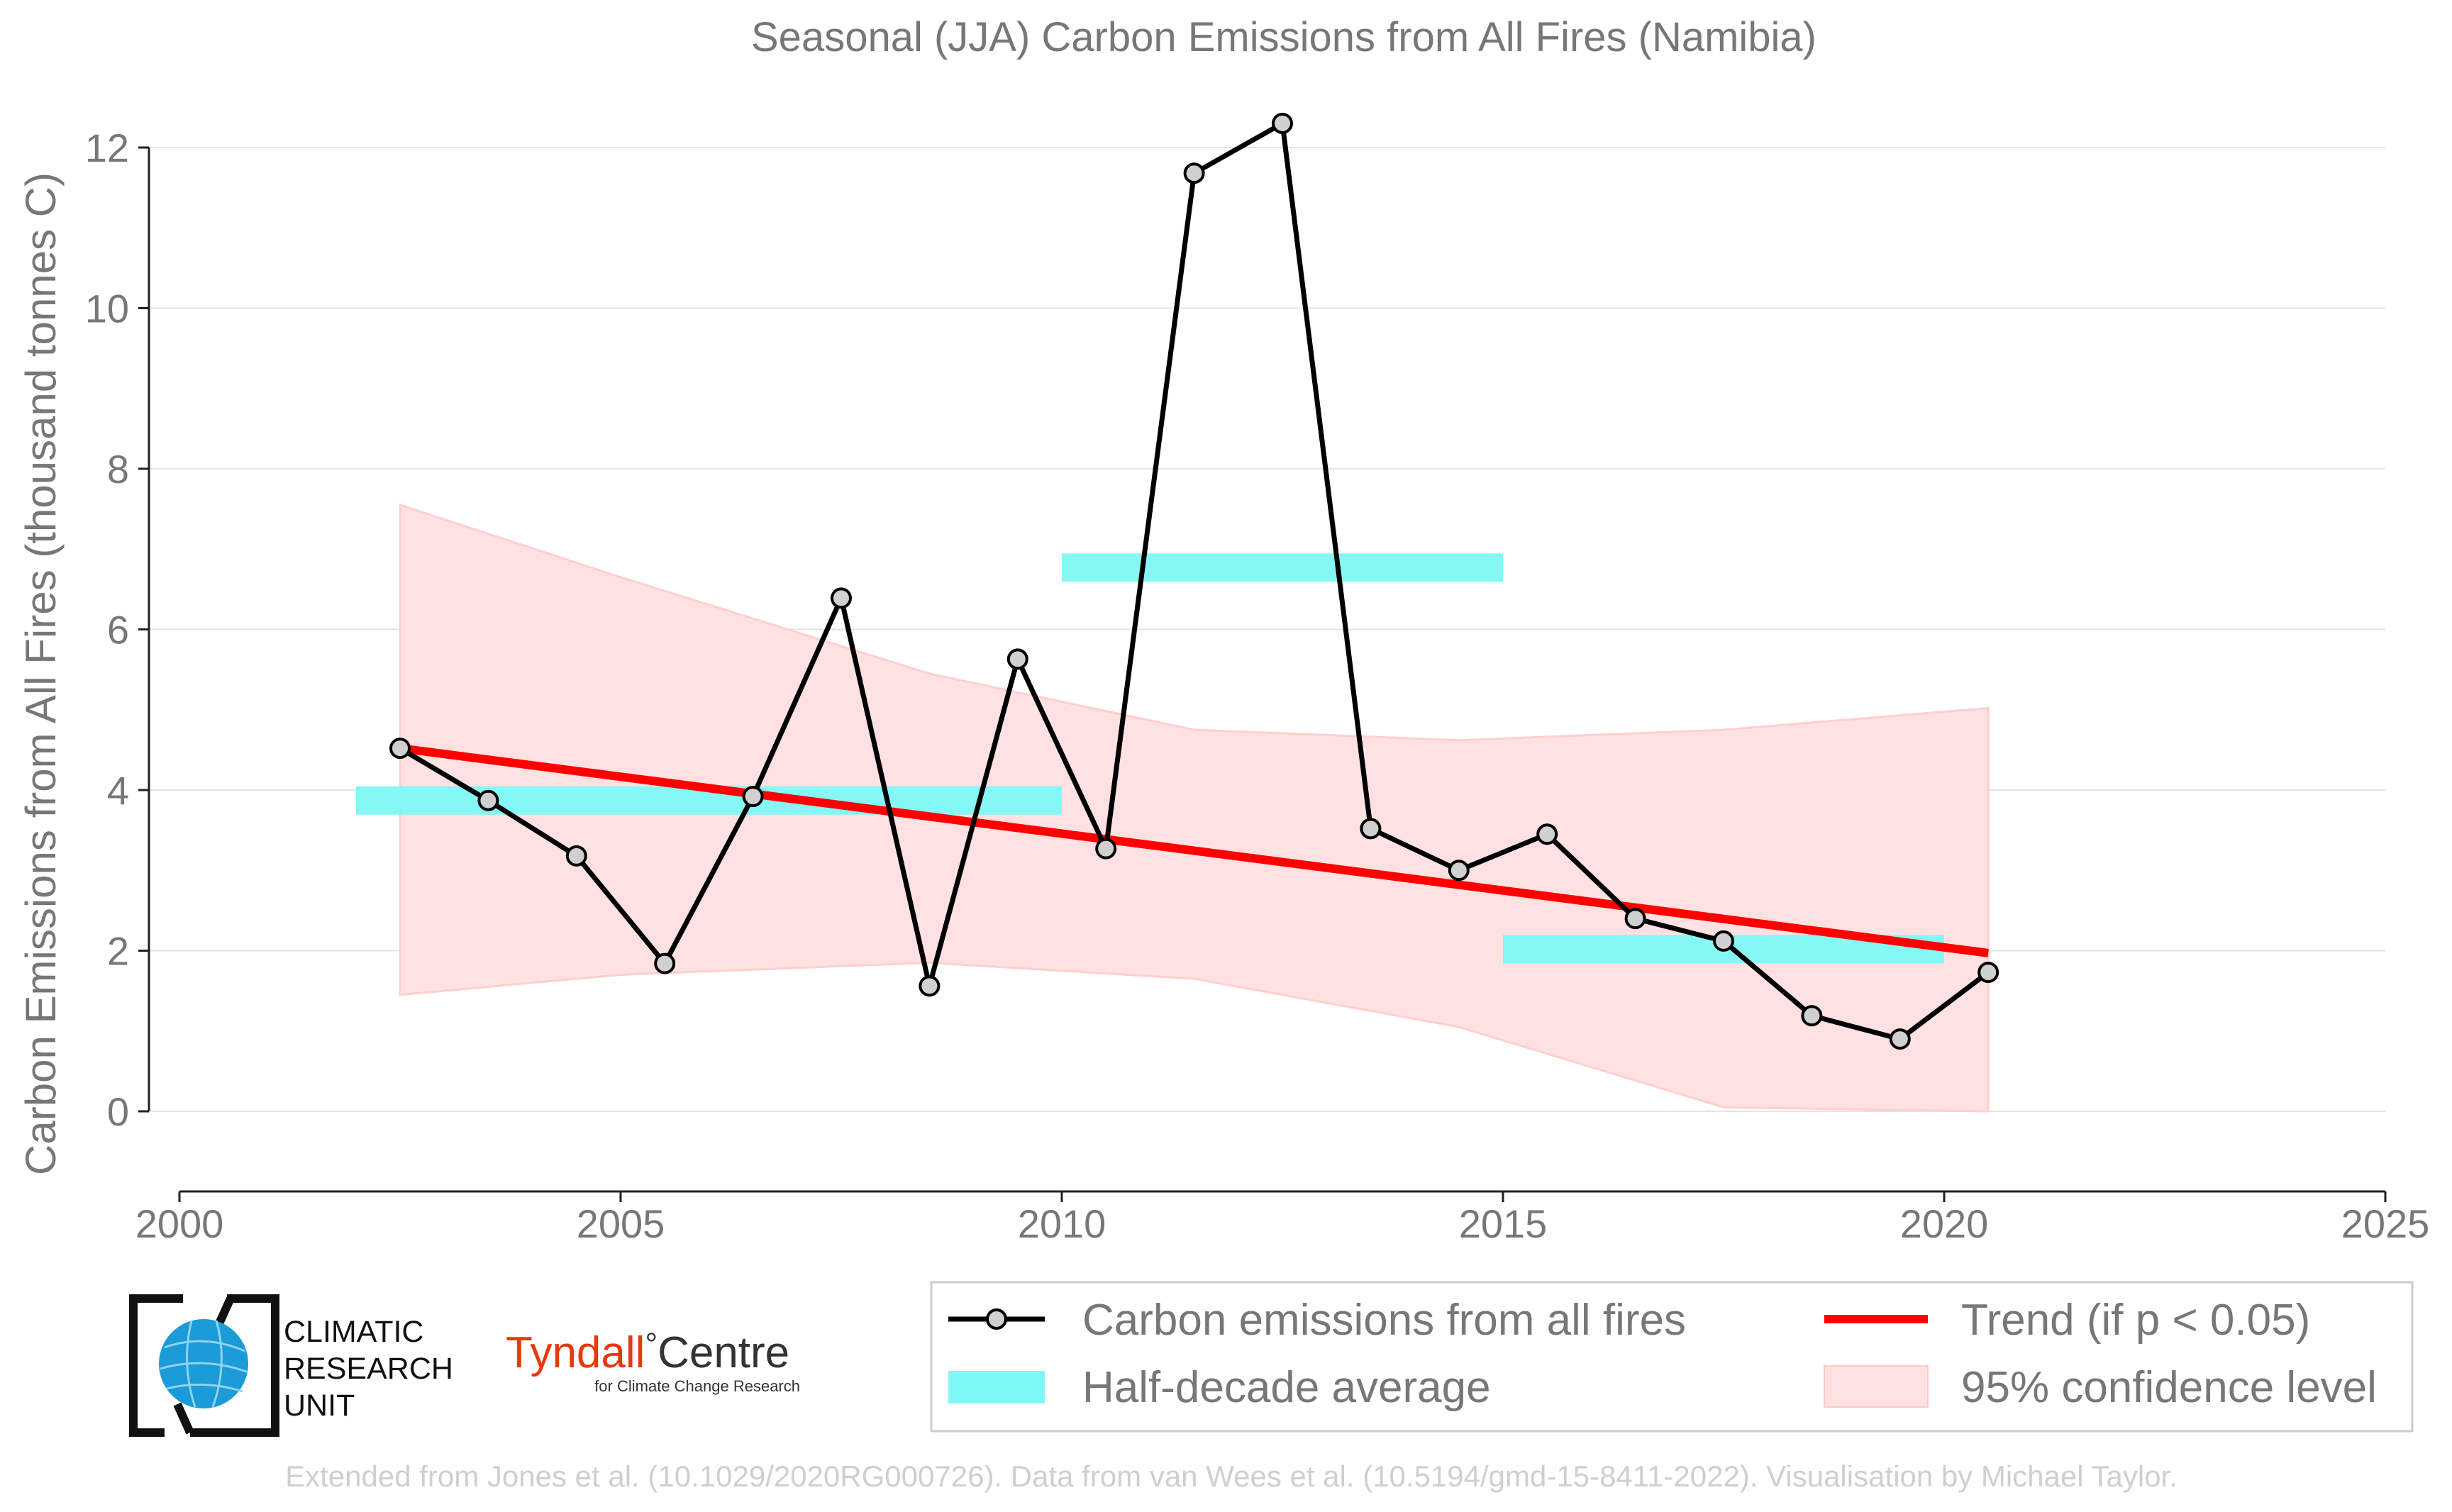  Describe the element at coordinates (996, 1319) in the screenshot. I see `legend-swatch-emissions-marker` at that location.